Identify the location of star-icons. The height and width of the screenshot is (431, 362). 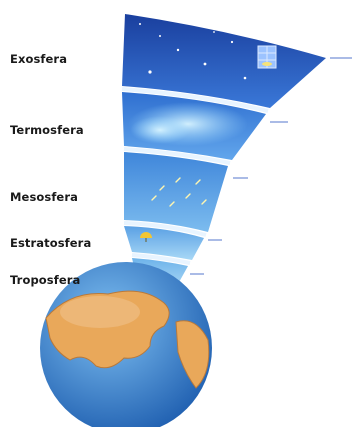
(193, 51).